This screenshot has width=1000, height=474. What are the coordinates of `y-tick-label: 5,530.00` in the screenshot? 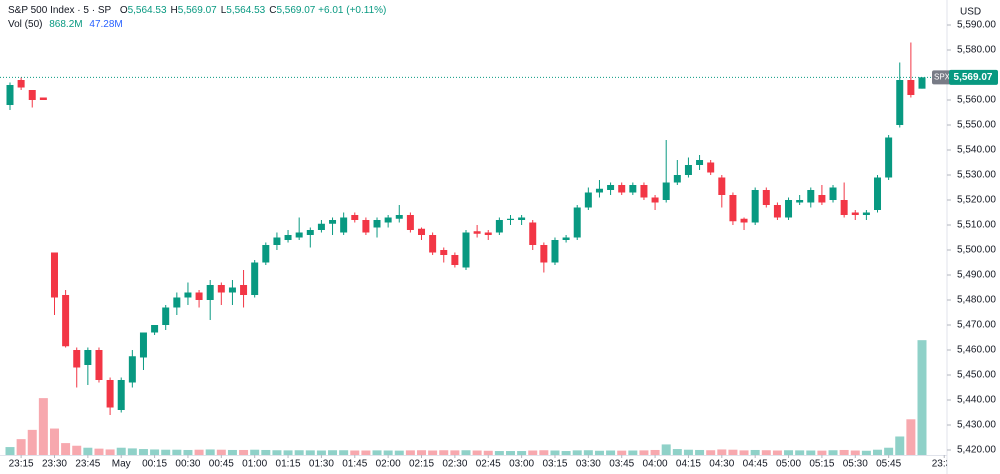 It's located at (976, 175).